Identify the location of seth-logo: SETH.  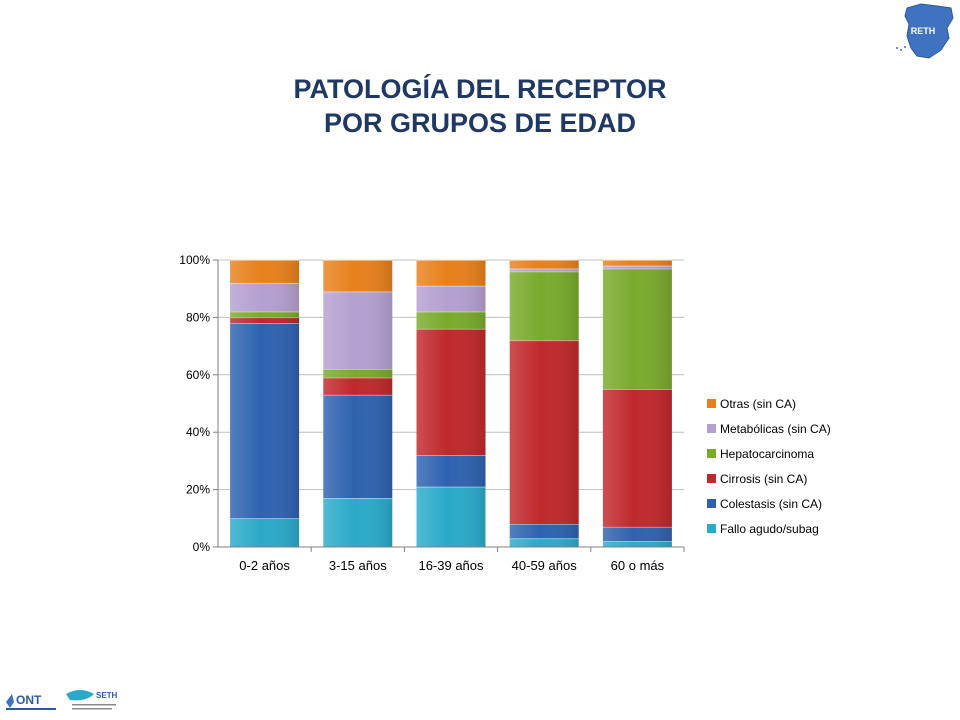
(92, 700).